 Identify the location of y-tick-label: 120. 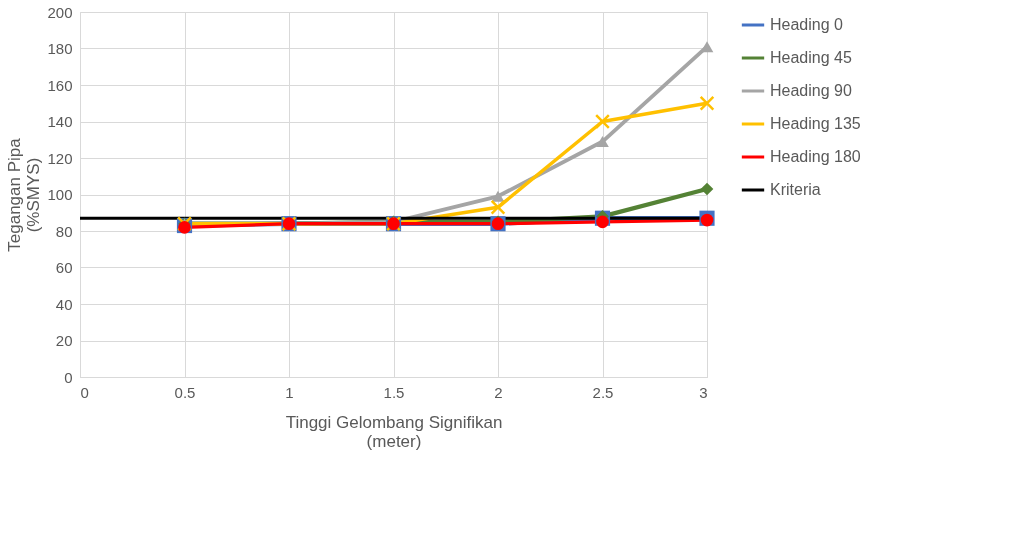
(60, 158).